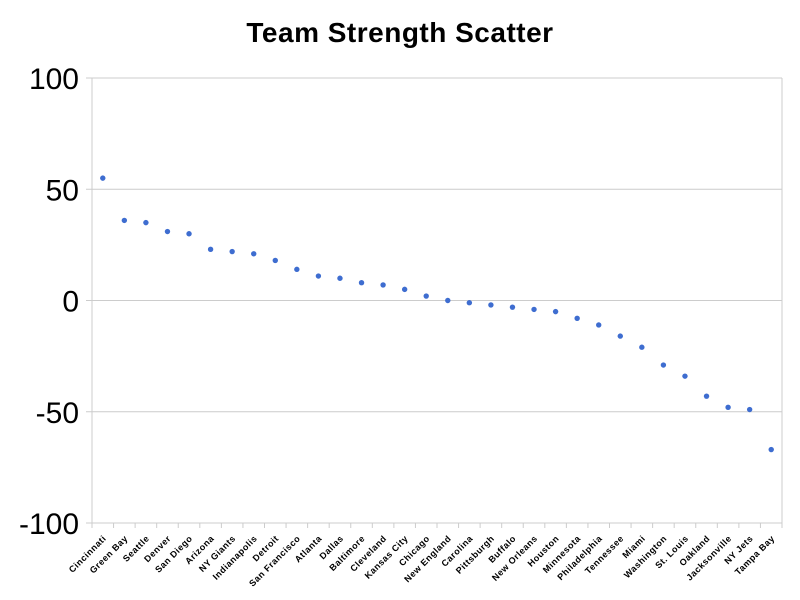  I want to click on y-axis-label: -100, so click(49, 524).